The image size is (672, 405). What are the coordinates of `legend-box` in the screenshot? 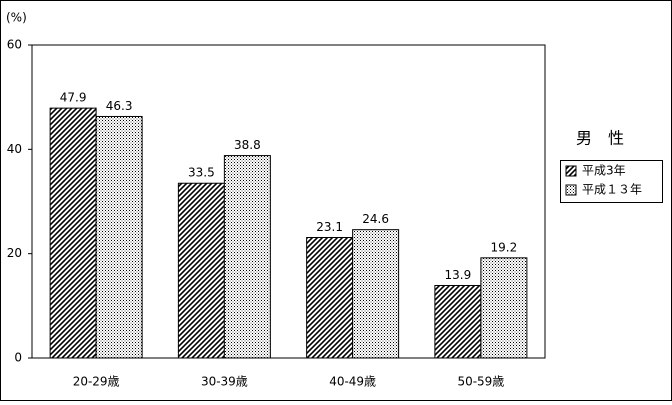 It's located at (611, 181).